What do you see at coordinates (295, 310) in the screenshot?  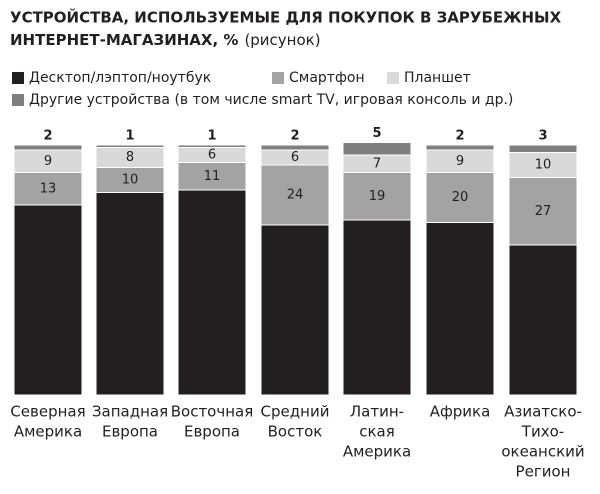 I see `data-label: 68` at bounding box center [295, 310].